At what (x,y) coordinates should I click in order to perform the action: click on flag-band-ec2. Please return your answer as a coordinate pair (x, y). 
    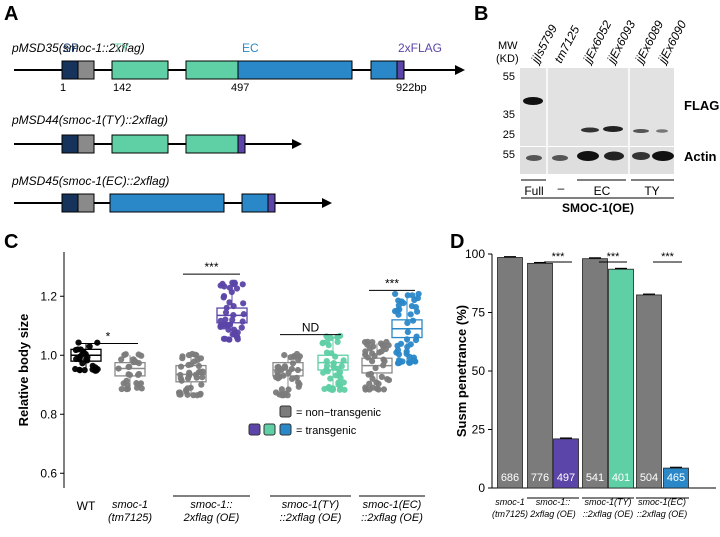
    Looking at the image, I should click on (613, 129).